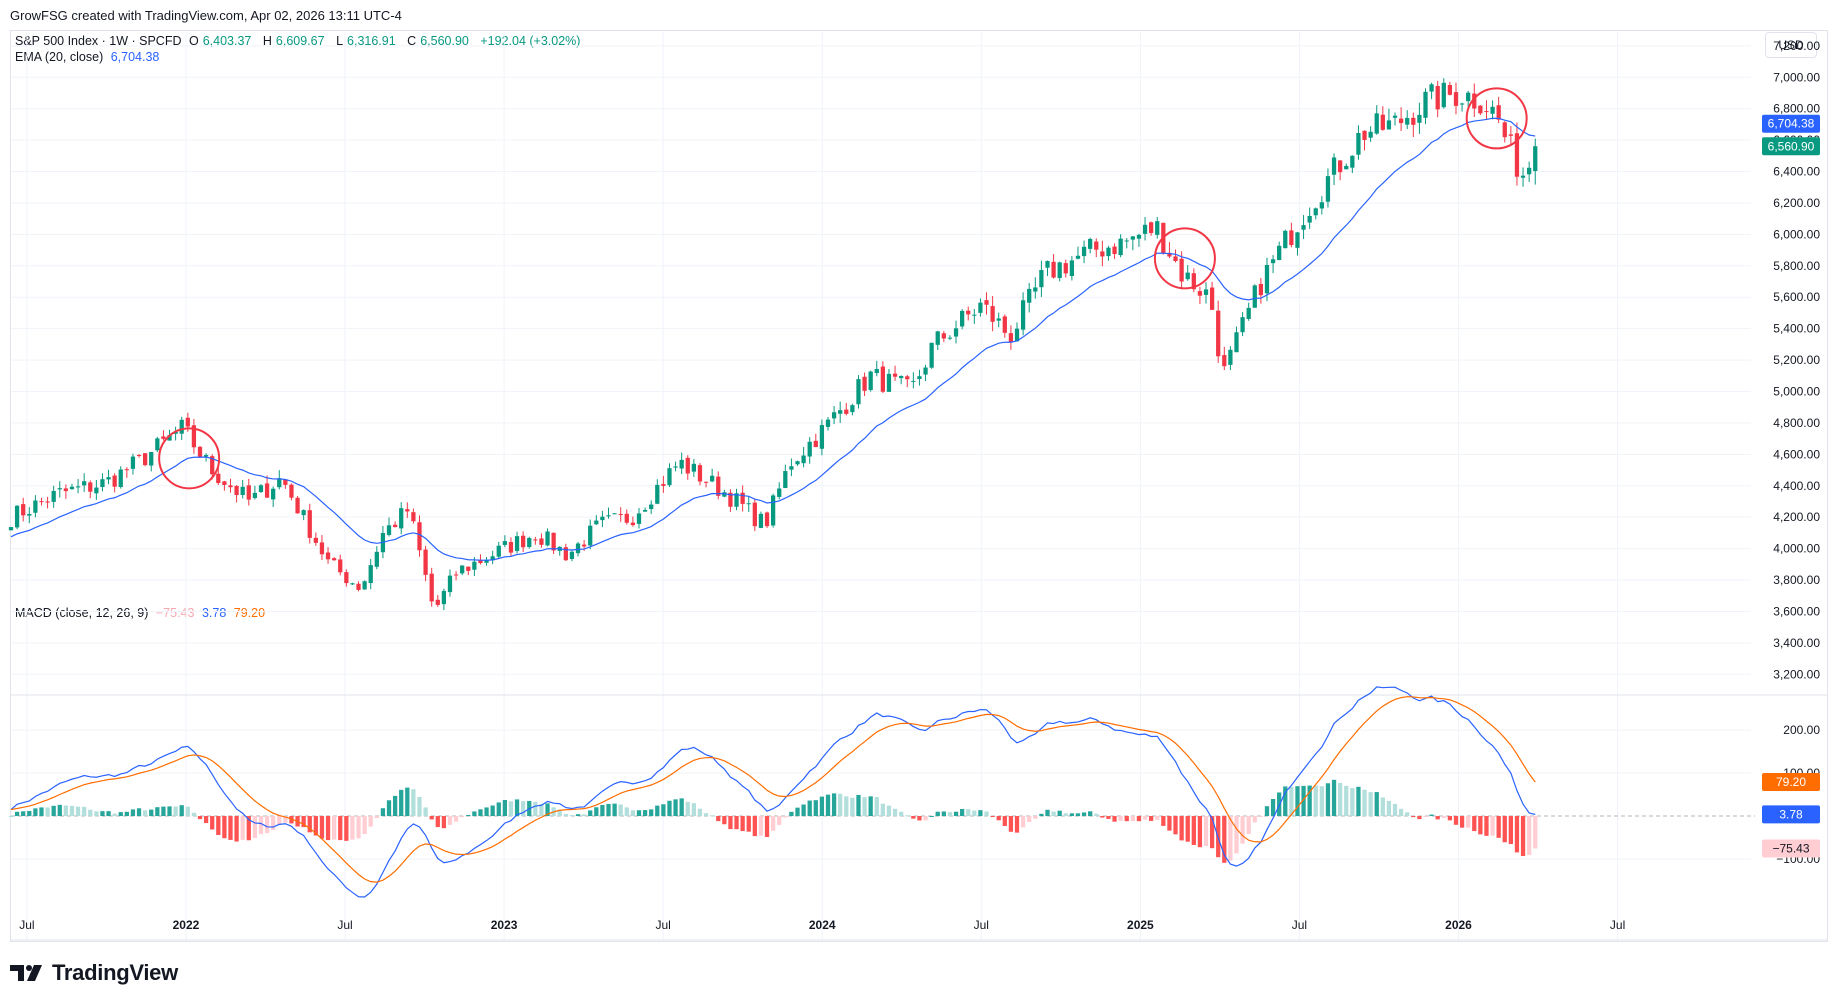  What do you see at coordinates (249, 613) in the screenshot?
I see `macd-signal-value: 79.20` at bounding box center [249, 613].